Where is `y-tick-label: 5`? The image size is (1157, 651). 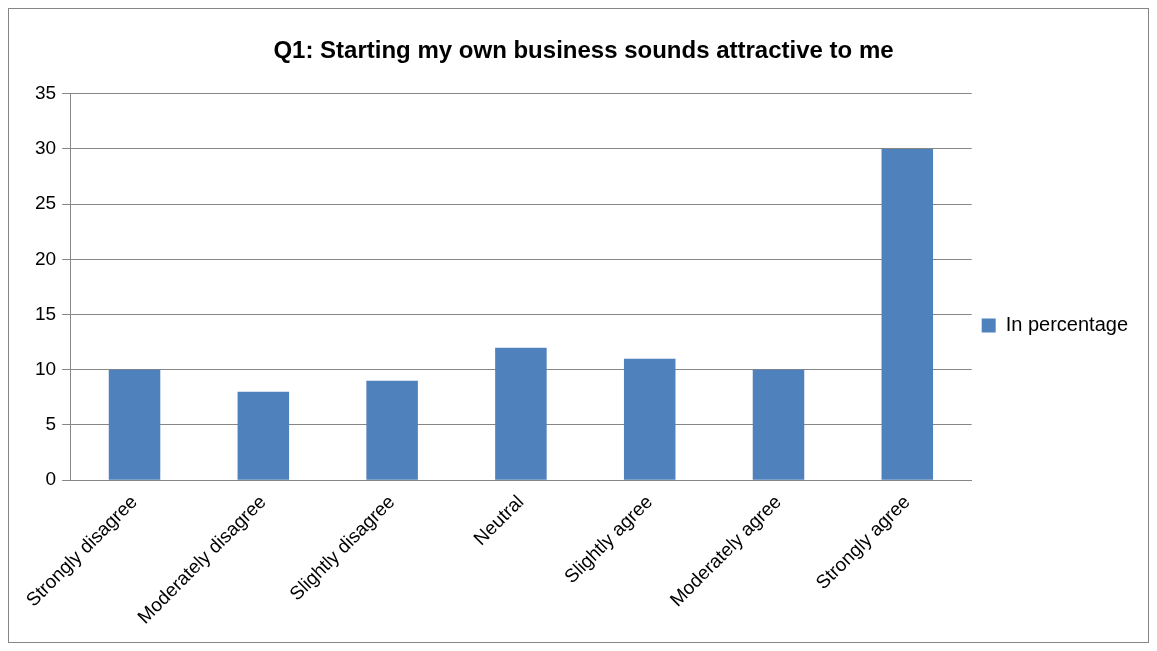
y-tick-label: 5 is located at coordinates (51, 424).